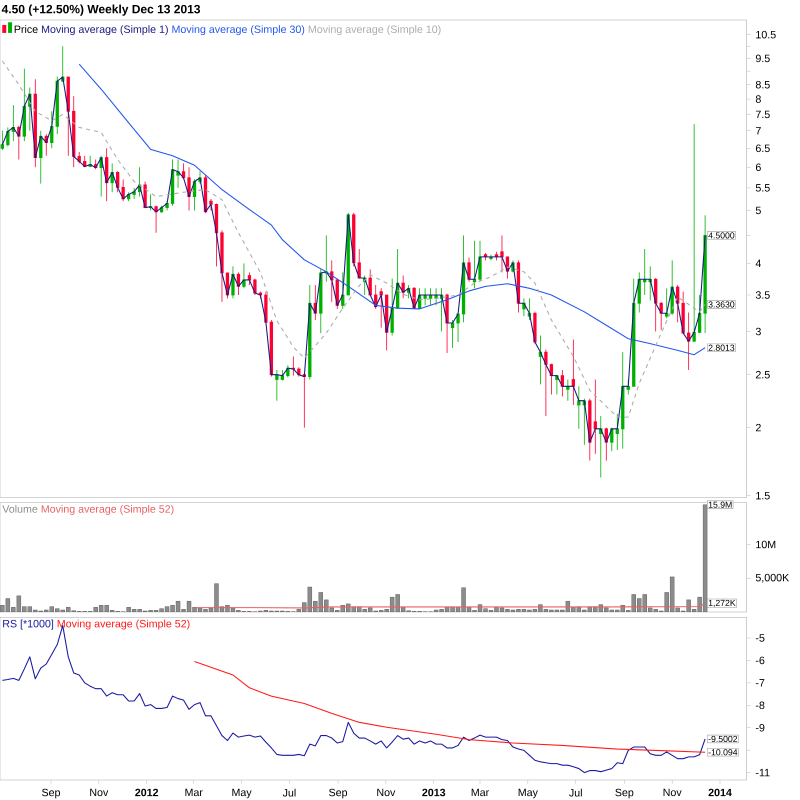 This screenshot has width=800, height=800. I want to click on y-tick-label: -7, so click(760, 683).